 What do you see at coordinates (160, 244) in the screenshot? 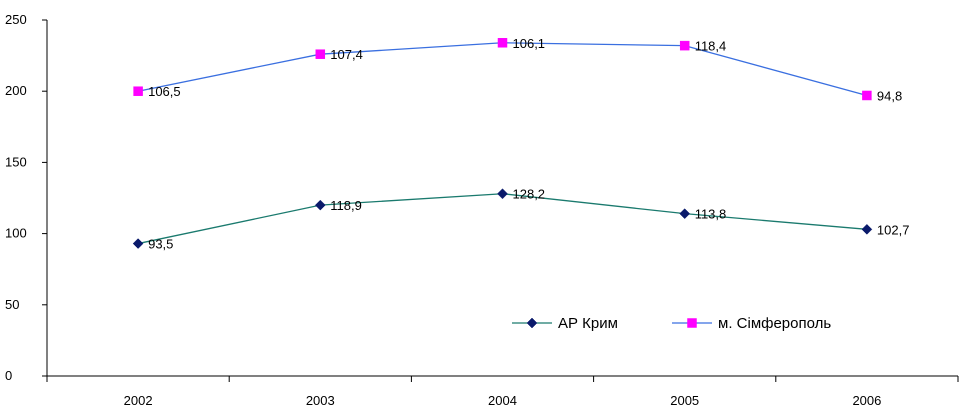
I see `data-label: 93,5` at bounding box center [160, 244].